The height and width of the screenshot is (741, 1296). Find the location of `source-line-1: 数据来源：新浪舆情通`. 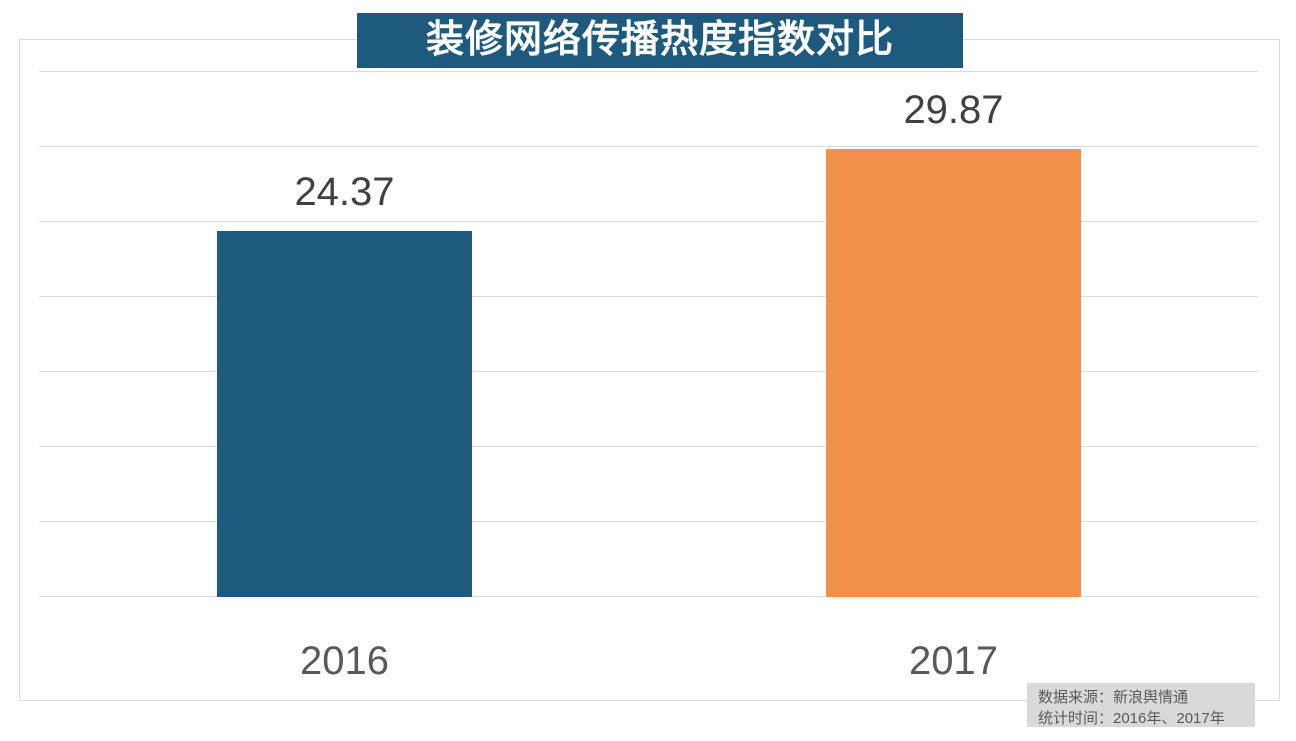

source-line-1: 数据来源：新浪舆情通 is located at coordinates (1113, 697).